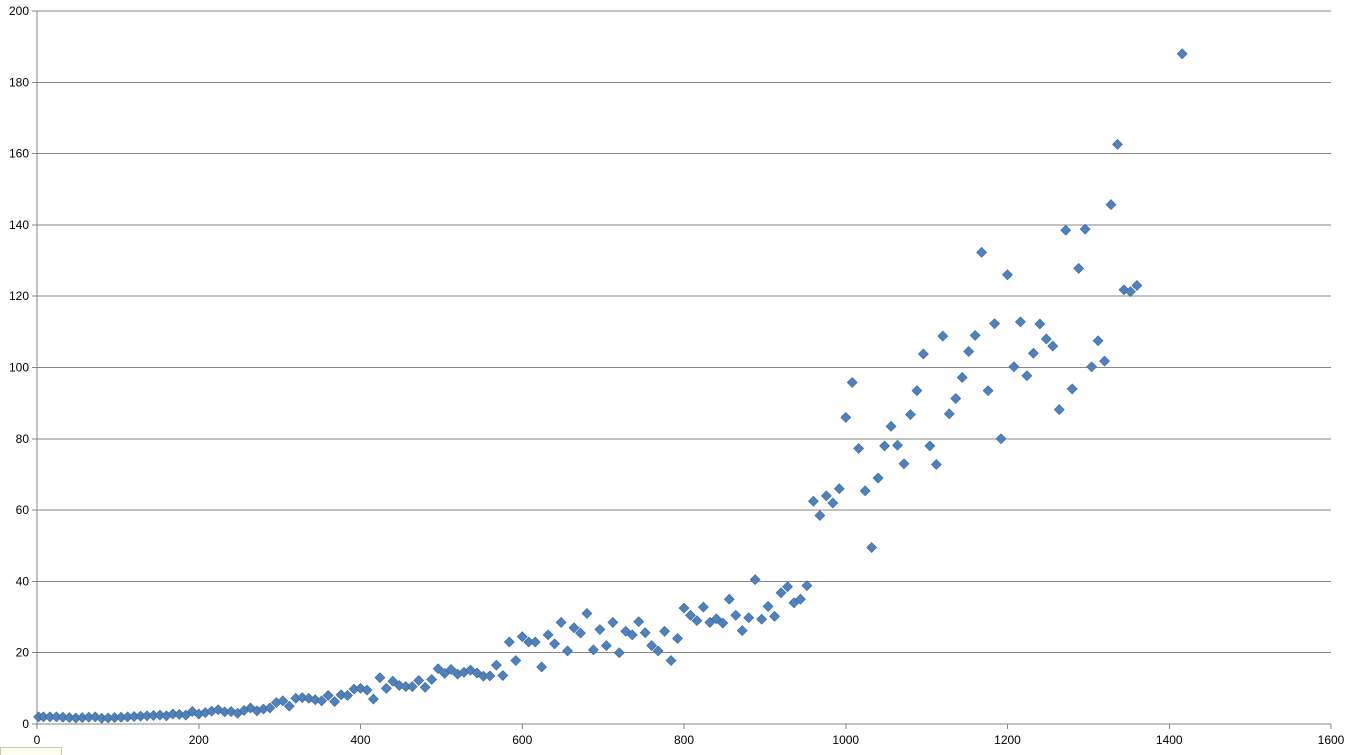 Image resolution: width=1354 pixels, height=755 pixels. What do you see at coordinates (199, 740) in the screenshot?
I see `x-tick-label: 200` at bounding box center [199, 740].